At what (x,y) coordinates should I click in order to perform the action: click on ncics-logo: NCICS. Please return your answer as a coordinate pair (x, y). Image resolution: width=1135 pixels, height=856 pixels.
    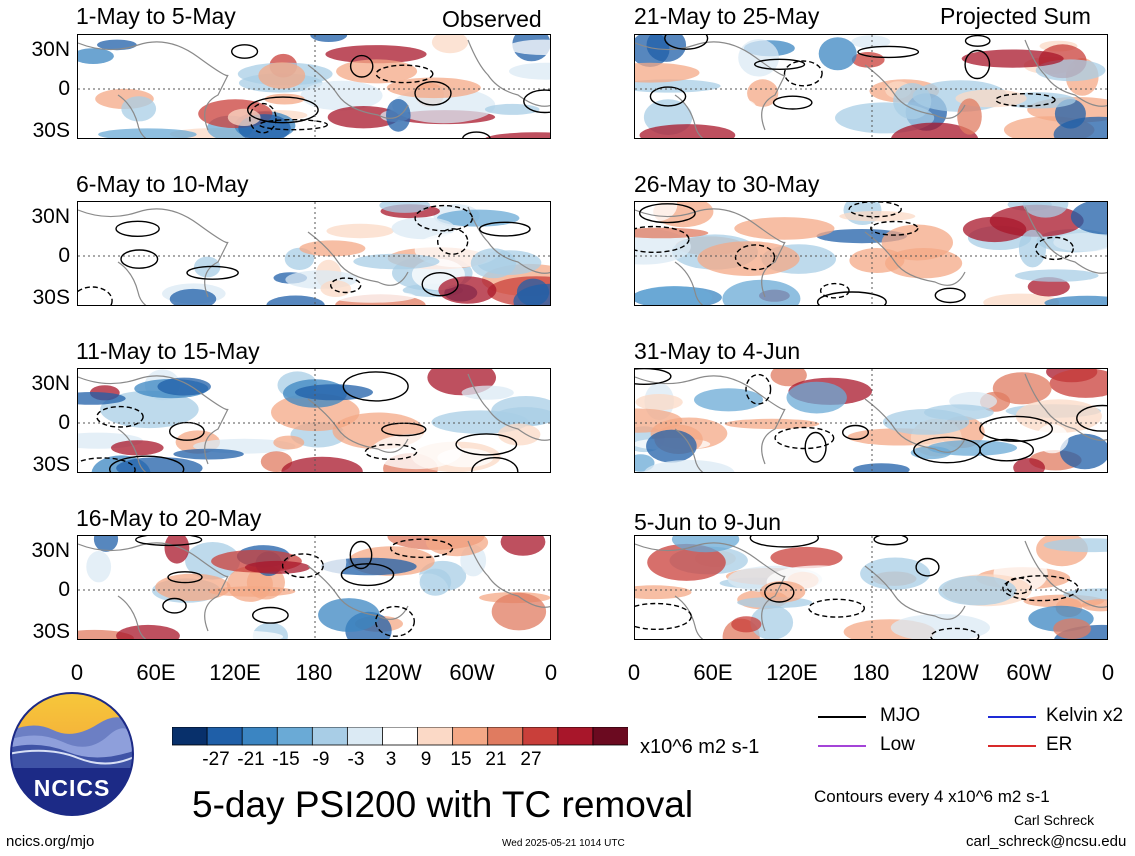
    Looking at the image, I should click on (72, 754).